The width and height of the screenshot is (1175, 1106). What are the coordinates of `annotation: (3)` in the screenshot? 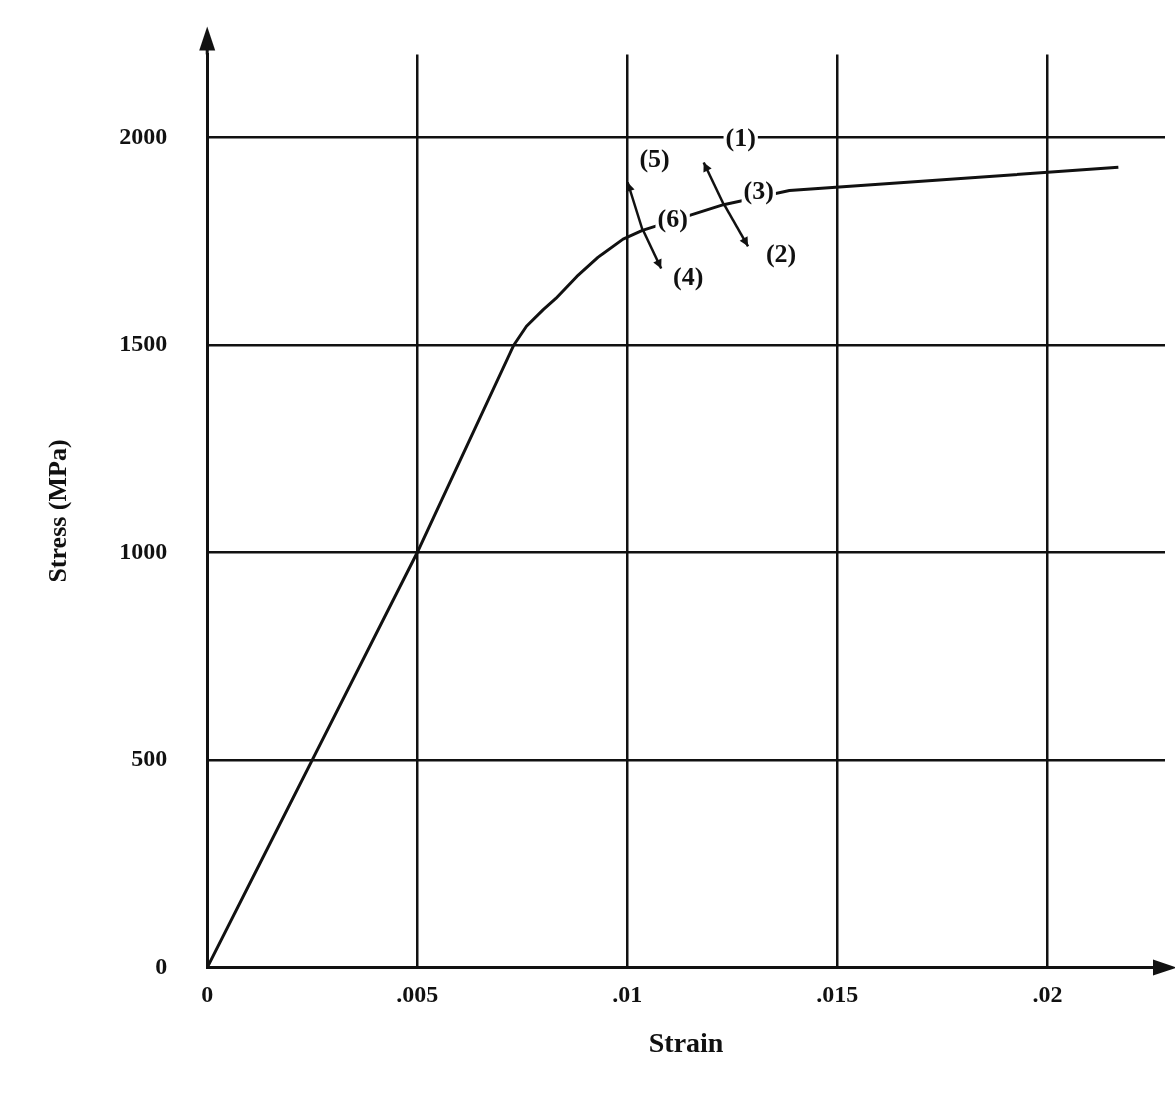 It's located at (758, 191).